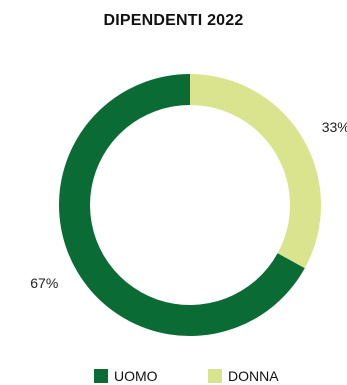  What do you see at coordinates (44, 283) in the screenshot?
I see `slice-label-uomo: 67%` at bounding box center [44, 283].